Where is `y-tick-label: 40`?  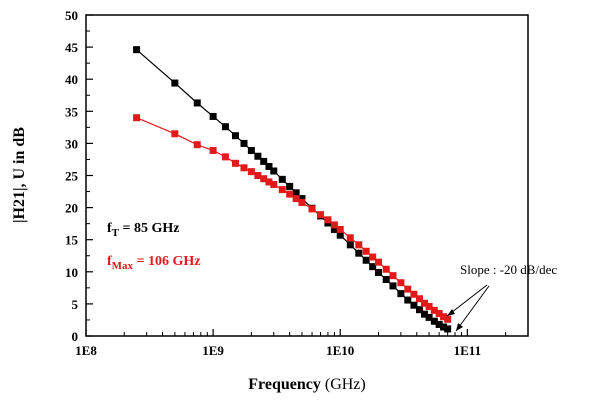 y-tick-label: 40 is located at coordinates (71, 79).